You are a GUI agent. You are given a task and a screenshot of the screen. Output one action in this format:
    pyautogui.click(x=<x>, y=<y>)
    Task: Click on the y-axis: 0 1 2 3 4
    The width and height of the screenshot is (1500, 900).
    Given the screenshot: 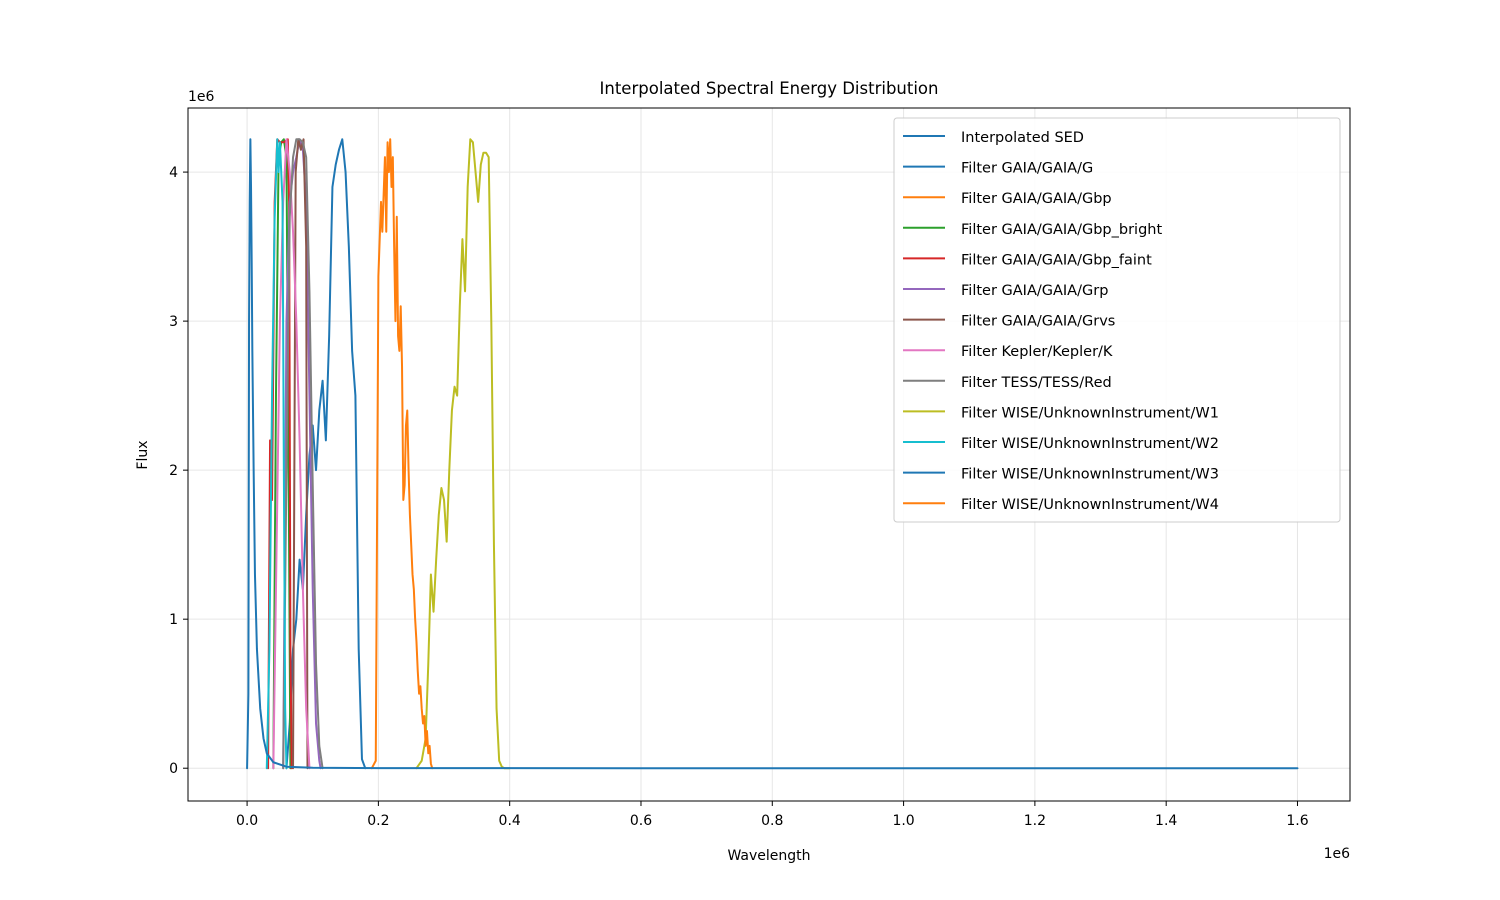 What is the action you would take?
    pyautogui.click(x=178, y=471)
    